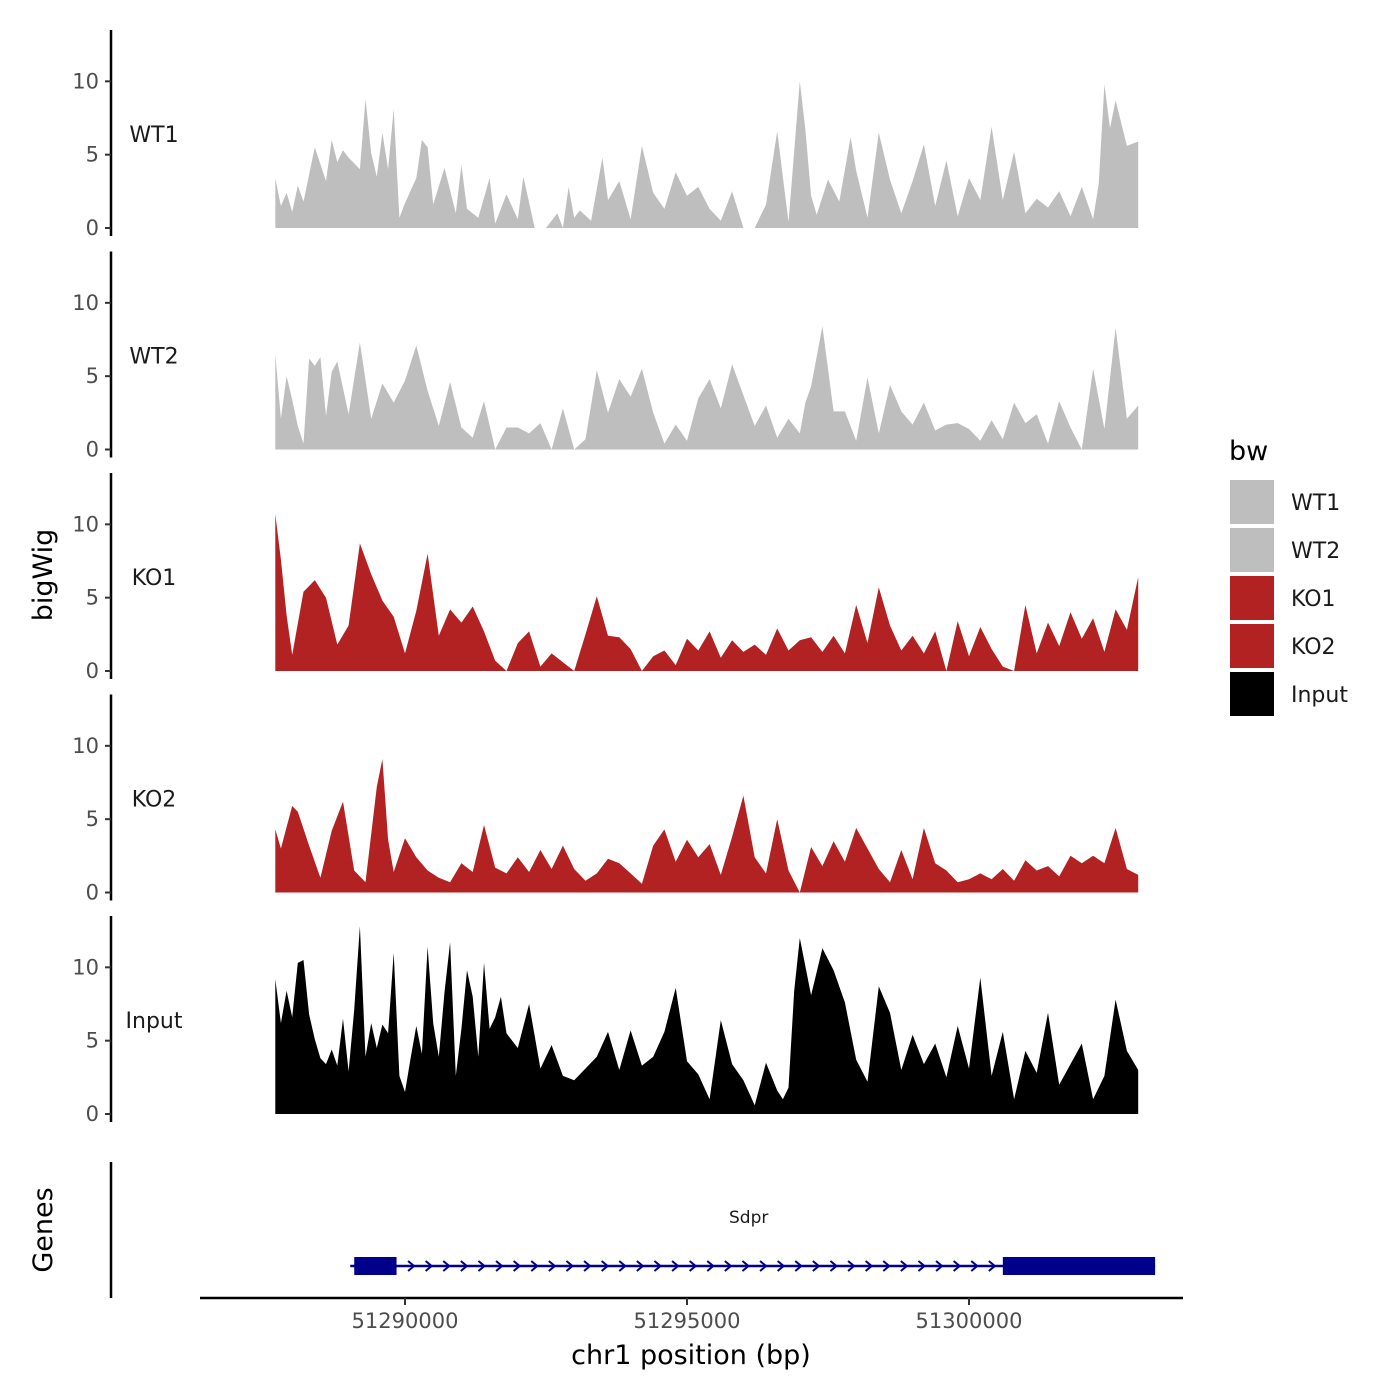 Image resolution: width=1400 pixels, height=1400 pixels. What do you see at coordinates (43, 575) in the screenshot?
I see `y-axis-title: bigWig` at bounding box center [43, 575].